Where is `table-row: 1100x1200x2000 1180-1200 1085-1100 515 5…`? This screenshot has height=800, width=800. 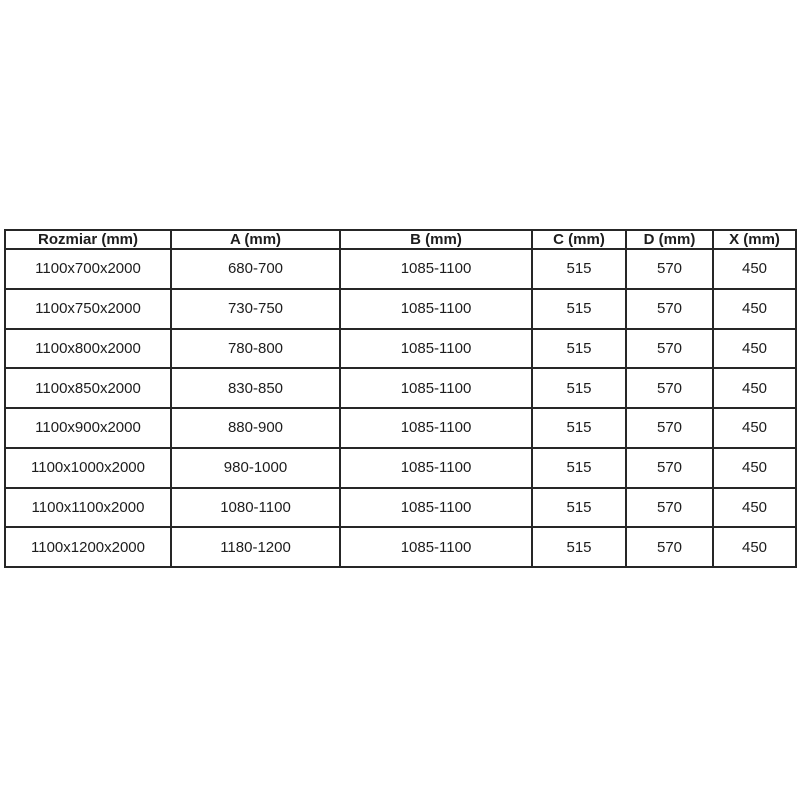
table-row: 1100x1200x2000 1180-1200 1085-1100 515 5… is located at coordinates (400, 547).